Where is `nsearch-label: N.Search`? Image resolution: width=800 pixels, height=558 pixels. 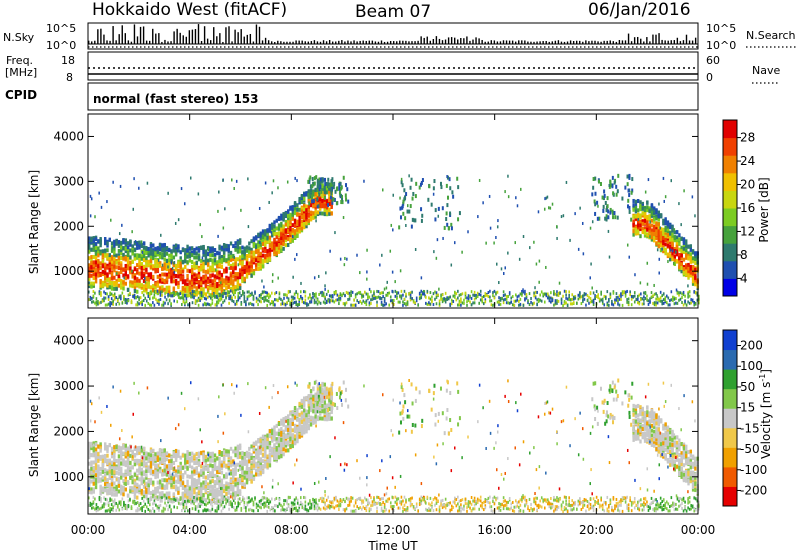
nsearch-label: N.Search is located at coordinates (771, 35).